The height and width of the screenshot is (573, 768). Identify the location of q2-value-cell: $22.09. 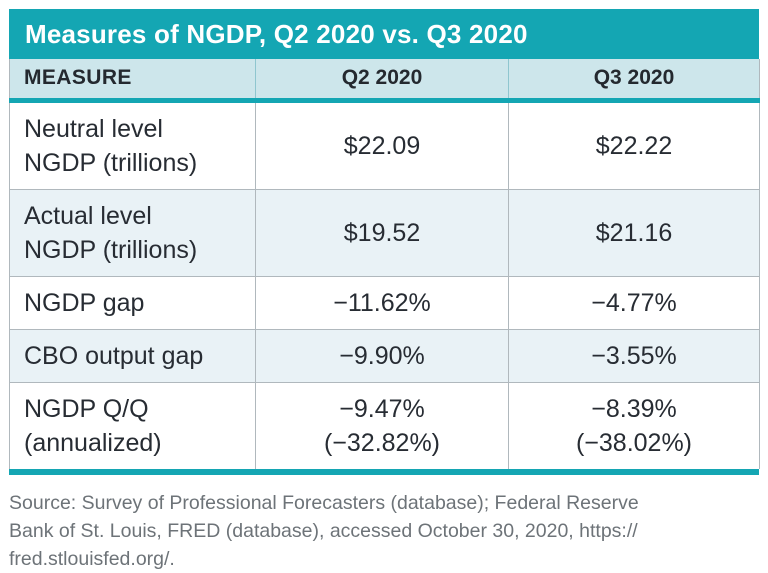
(382, 144).